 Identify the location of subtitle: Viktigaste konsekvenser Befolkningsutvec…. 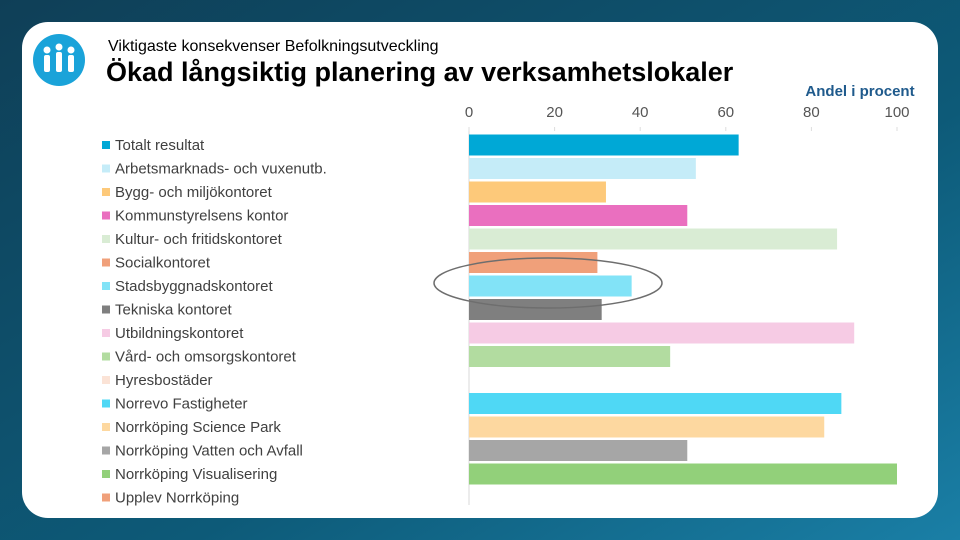
(273, 46).